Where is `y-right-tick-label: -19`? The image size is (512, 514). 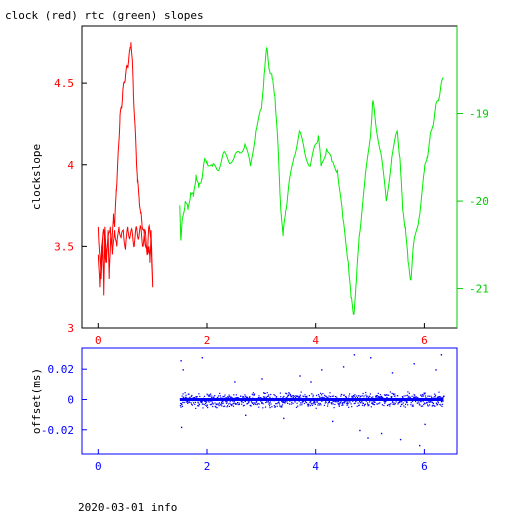
y-right-tick-label: -19 is located at coordinates (479, 114).